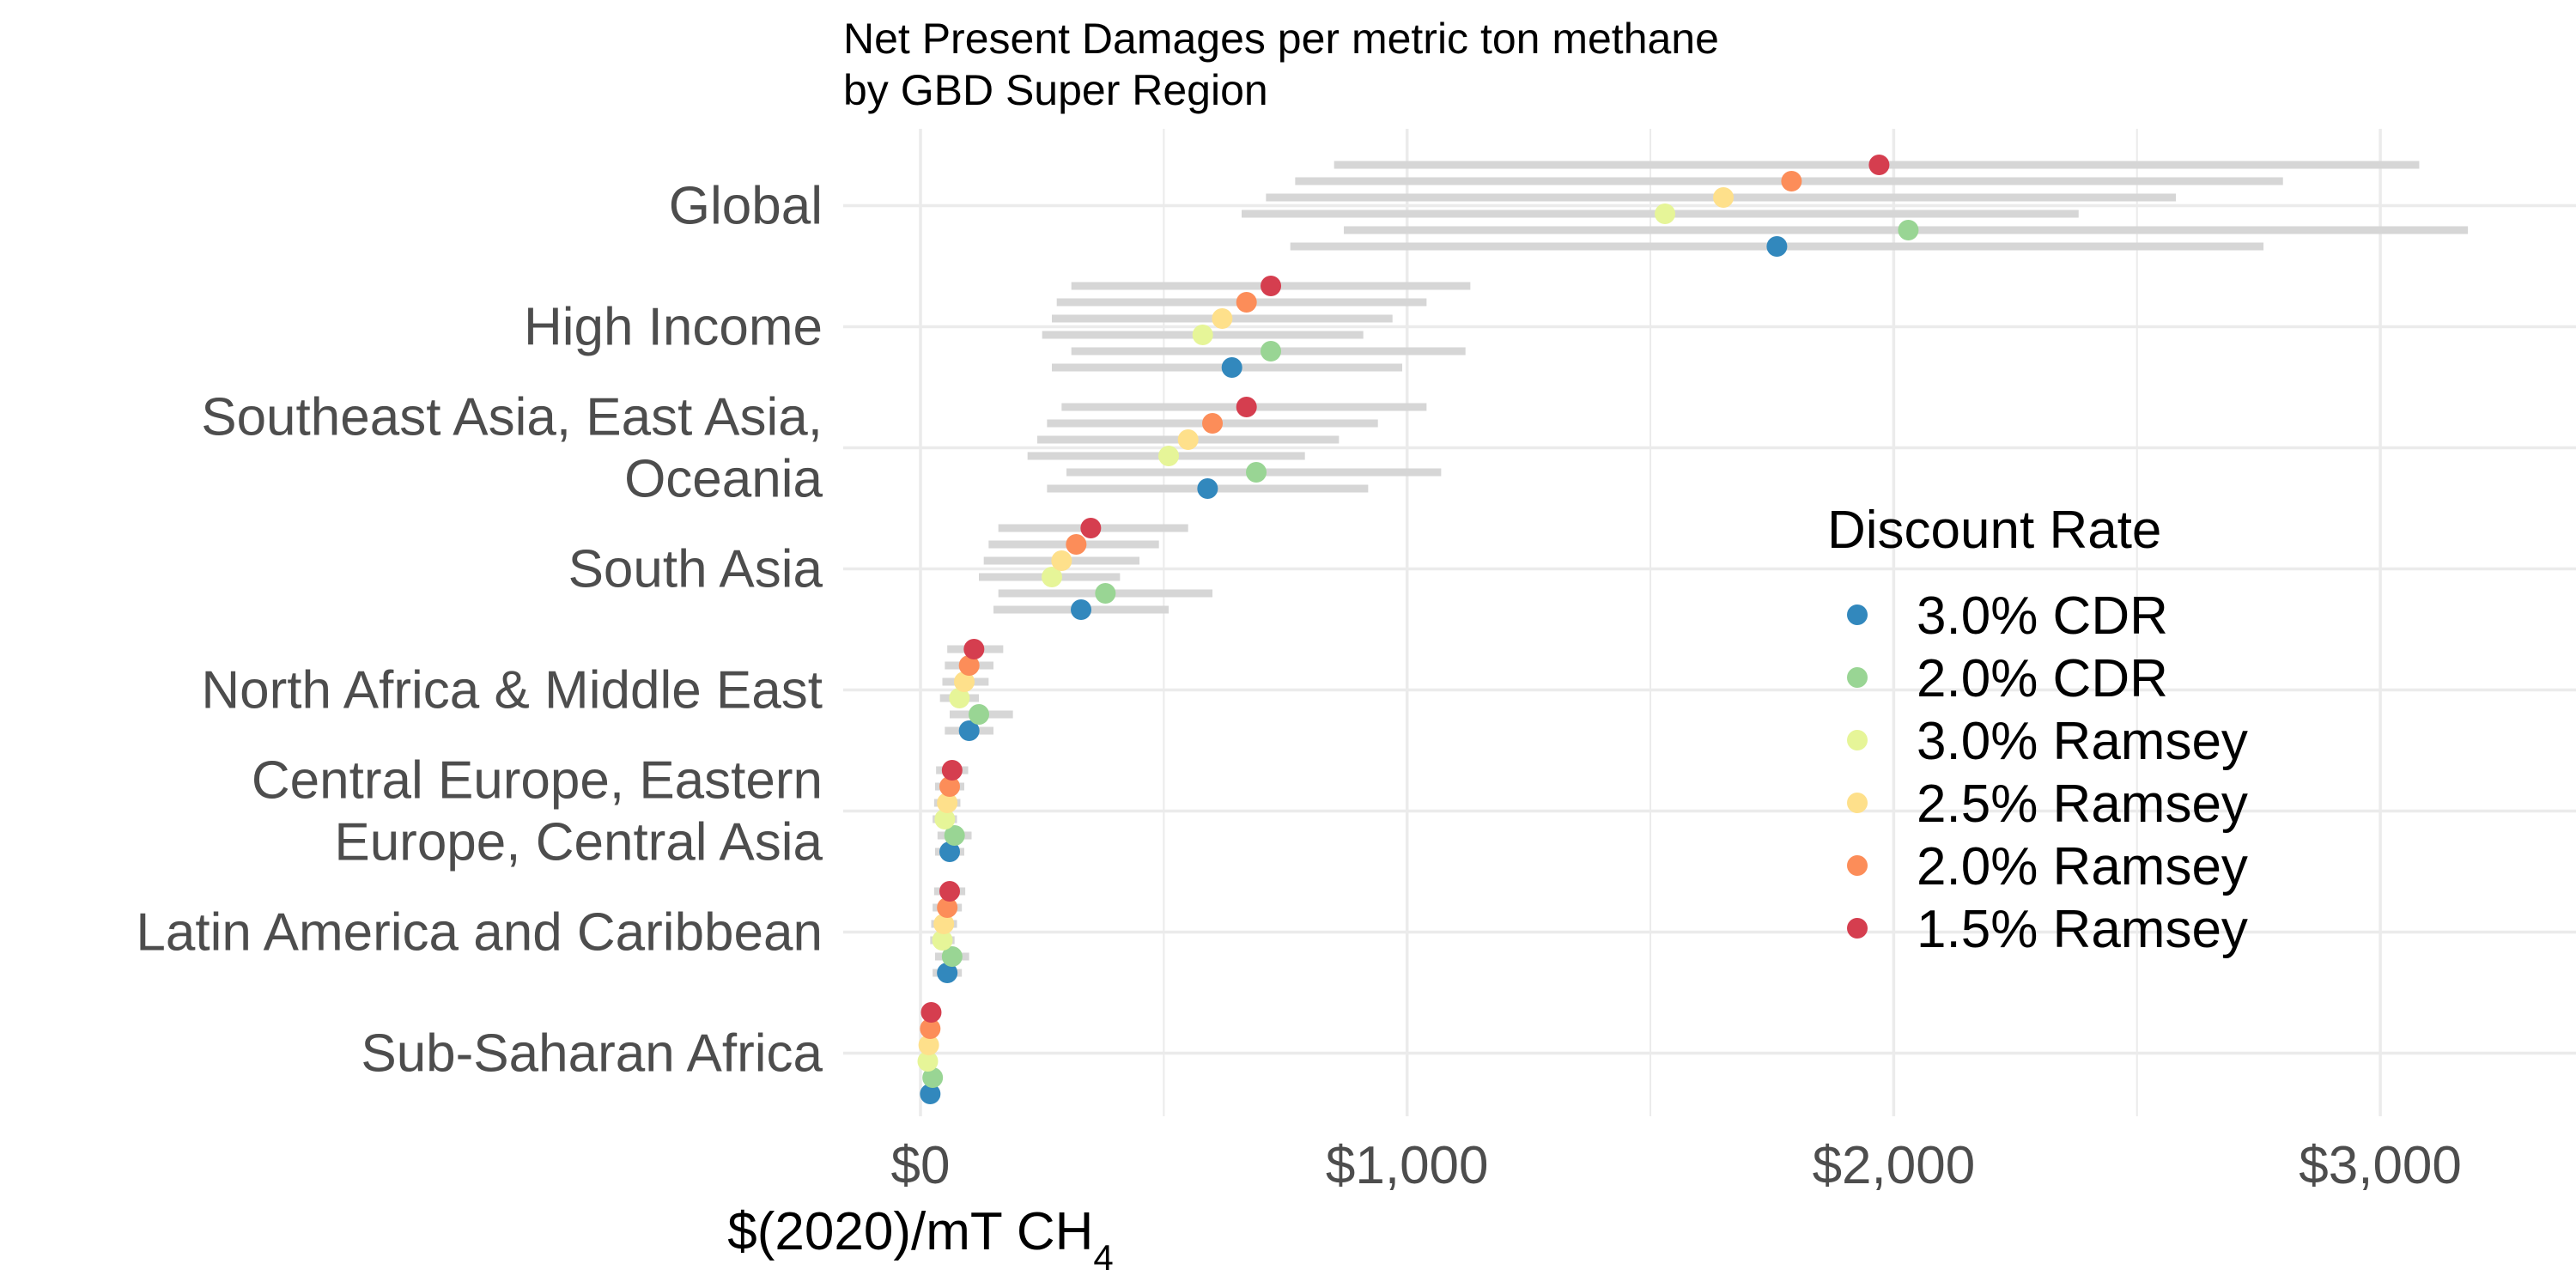 The height and width of the screenshot is (1288, 2576). What do you see at coordinates (921, 1166) in the screenshot?
I see `x-tick-label: $0` at bounding box center [921, 1166].